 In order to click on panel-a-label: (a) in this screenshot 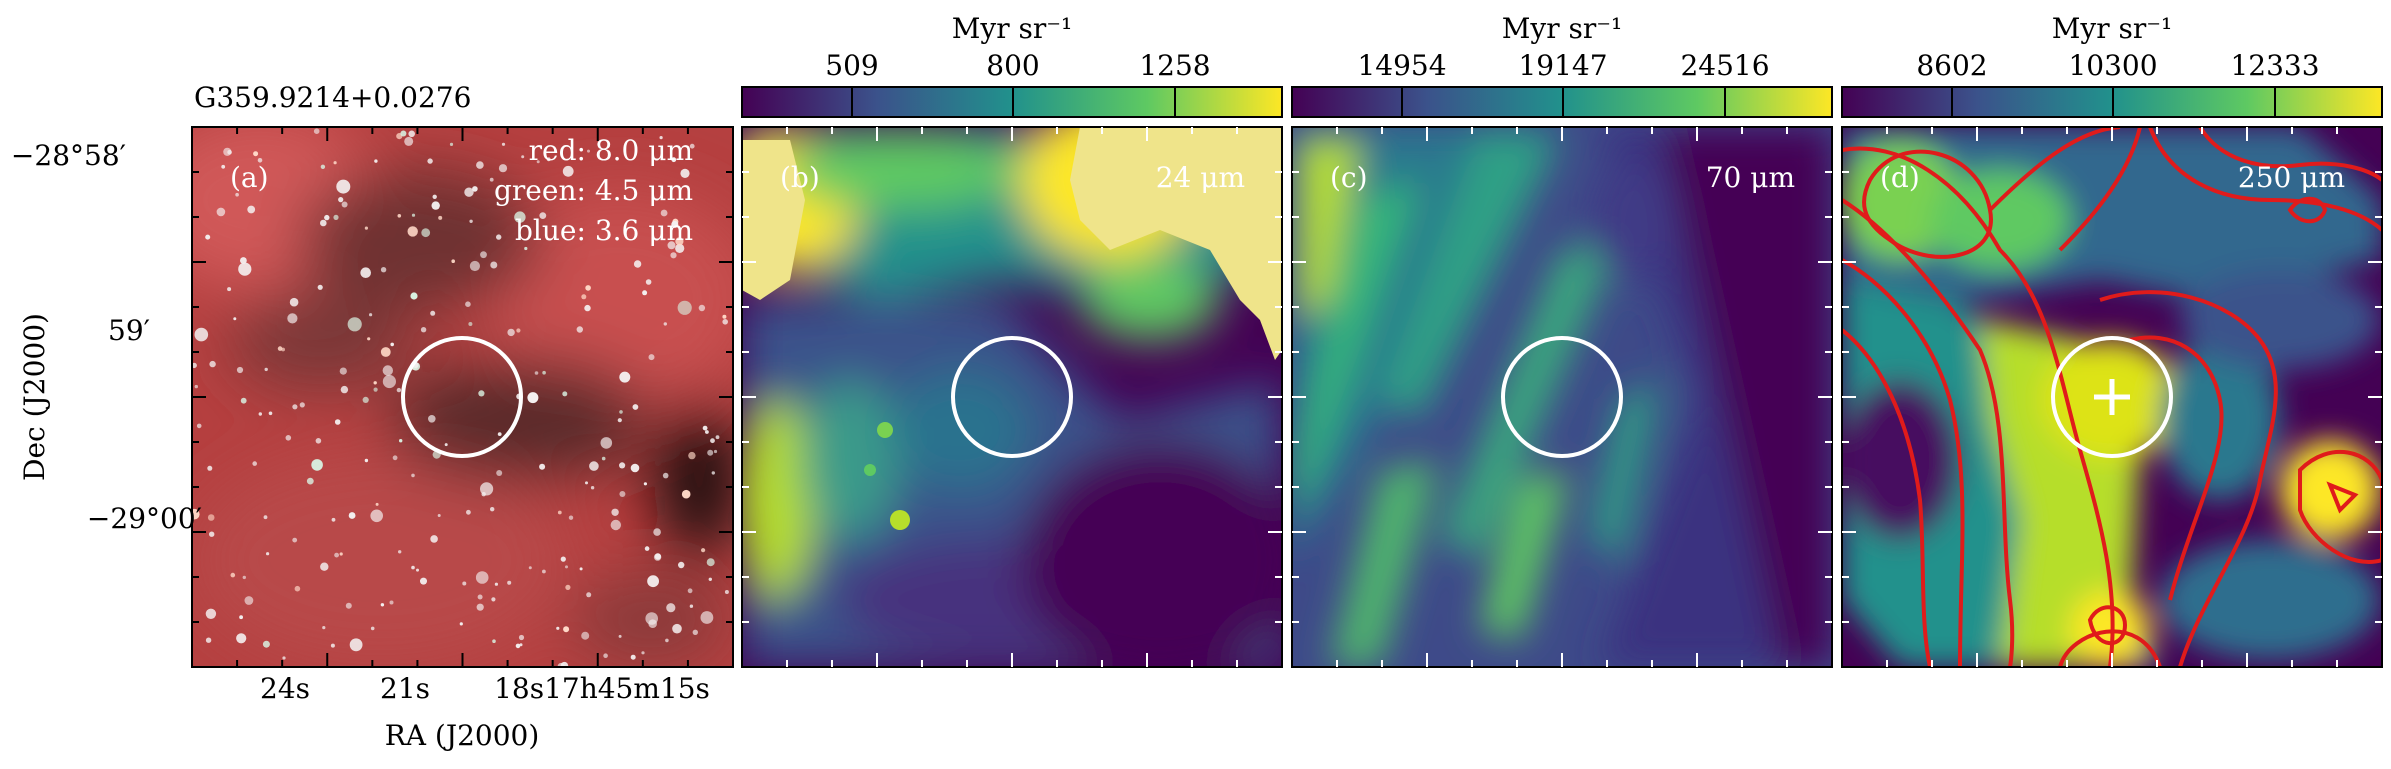, I will do `click(249, 177)`.